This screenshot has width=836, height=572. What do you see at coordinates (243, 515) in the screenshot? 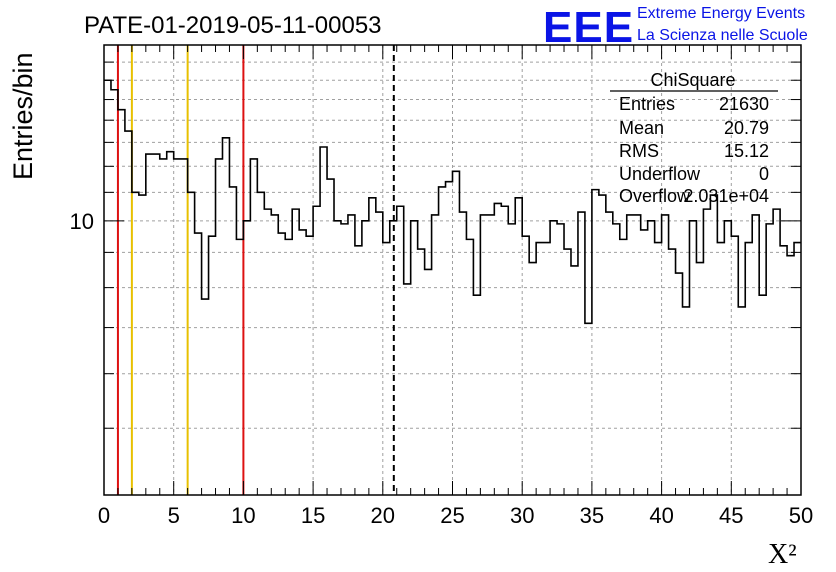
I see `x-tick-label: 10` at bounding box center [243, 515].